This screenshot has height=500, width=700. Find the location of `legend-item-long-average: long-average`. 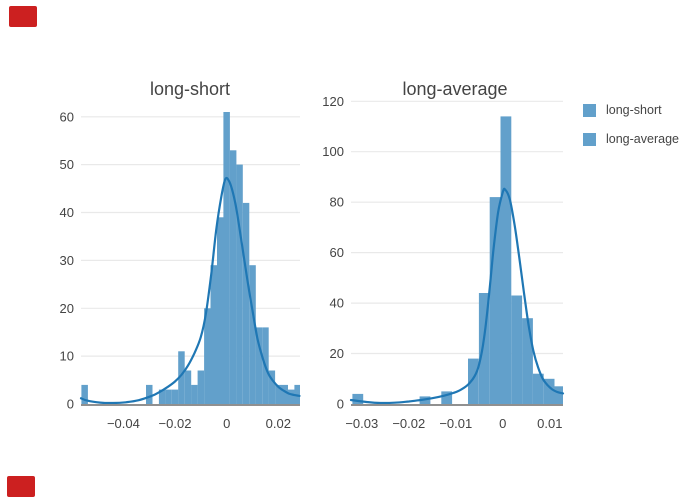

legend-item-long-average: long-average is located at coordinates (631, 139).